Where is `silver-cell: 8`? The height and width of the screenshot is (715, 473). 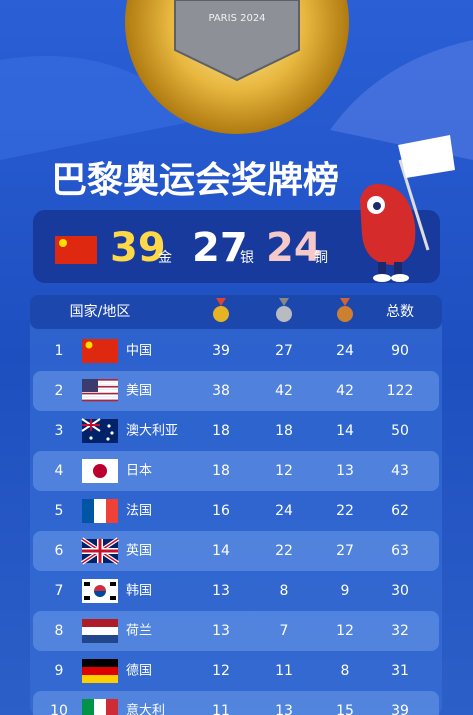
silver-cell: 8 is located at coordinates (284, 591).